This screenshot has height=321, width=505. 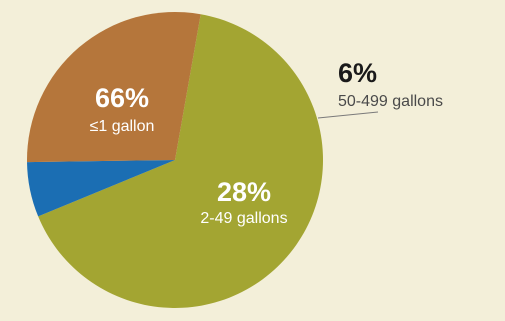 I want to click on slice-pct-label-2-49-gallons: 28%, so click(x=244, y=192).